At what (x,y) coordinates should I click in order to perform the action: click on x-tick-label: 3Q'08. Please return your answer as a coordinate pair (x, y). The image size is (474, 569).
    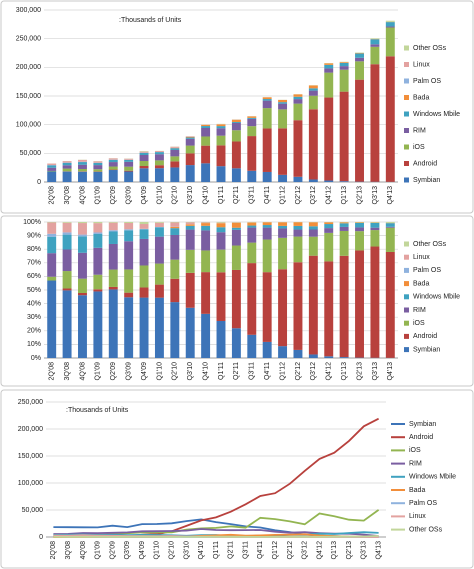
    Looking at the image, I should click on (68, 550).